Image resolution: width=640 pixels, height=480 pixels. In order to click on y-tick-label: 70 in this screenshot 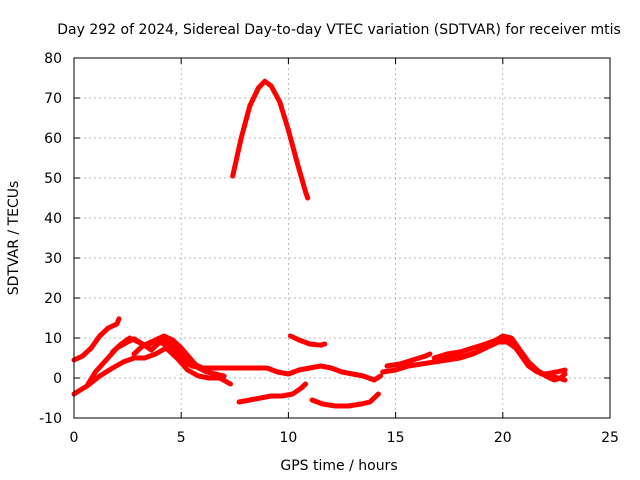, I will do `click(53, 99)`.